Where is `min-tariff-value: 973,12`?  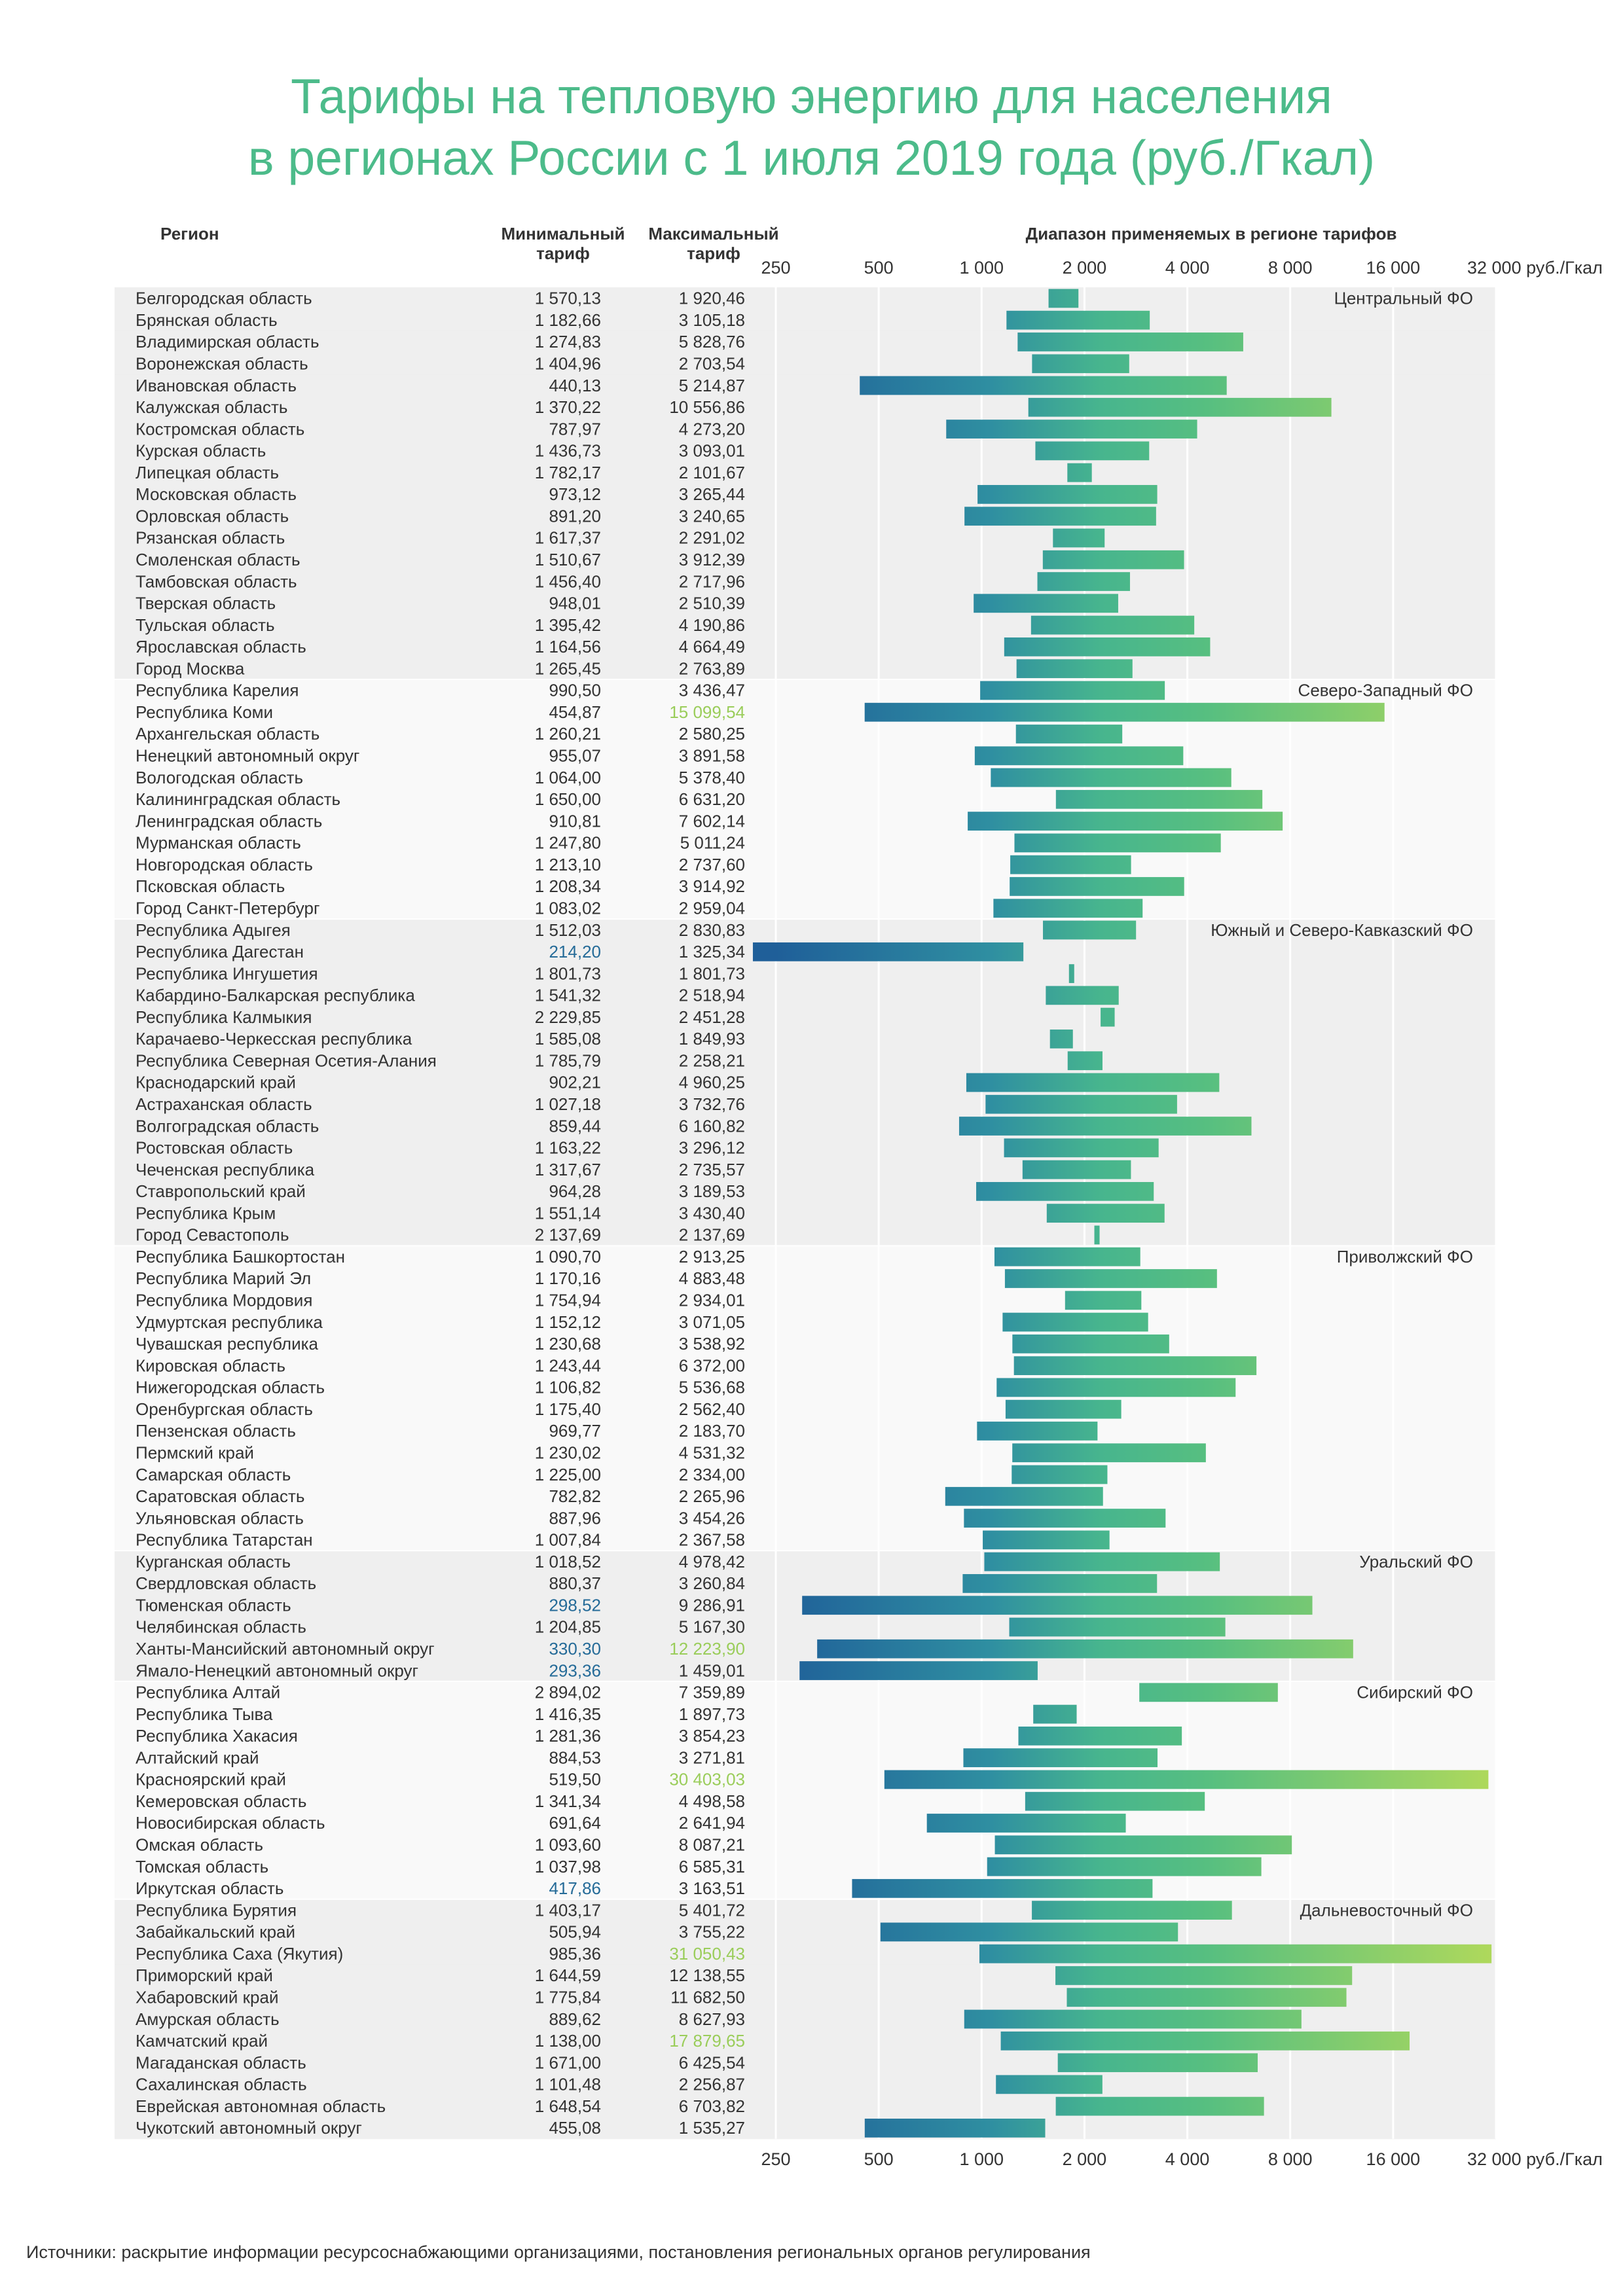
min-tariff-value: 973,12 is located at coordinates (575, 494).